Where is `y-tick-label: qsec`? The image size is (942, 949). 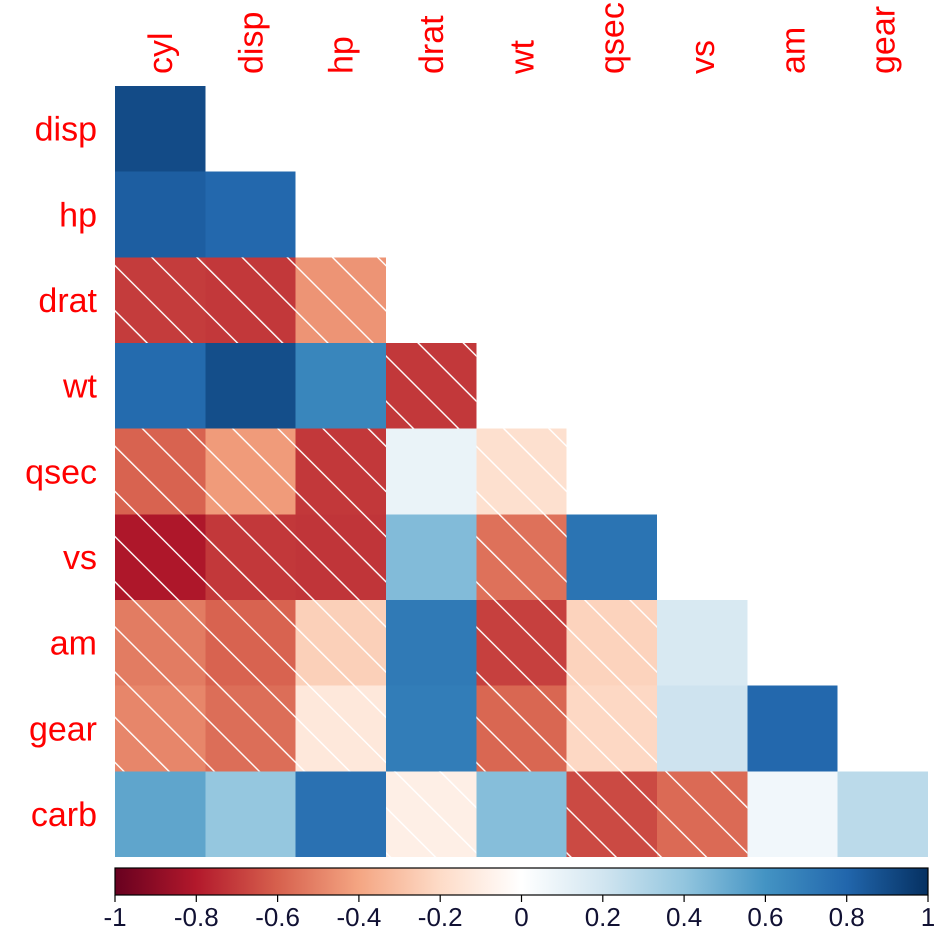 y-tick-label: qsec is located at coordinates (61, 472).